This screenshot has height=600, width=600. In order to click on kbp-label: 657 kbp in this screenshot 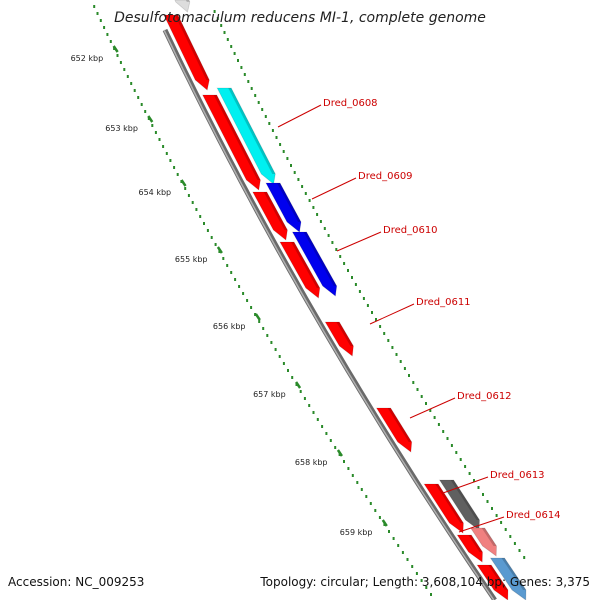, I will do `click(269, 394)`.